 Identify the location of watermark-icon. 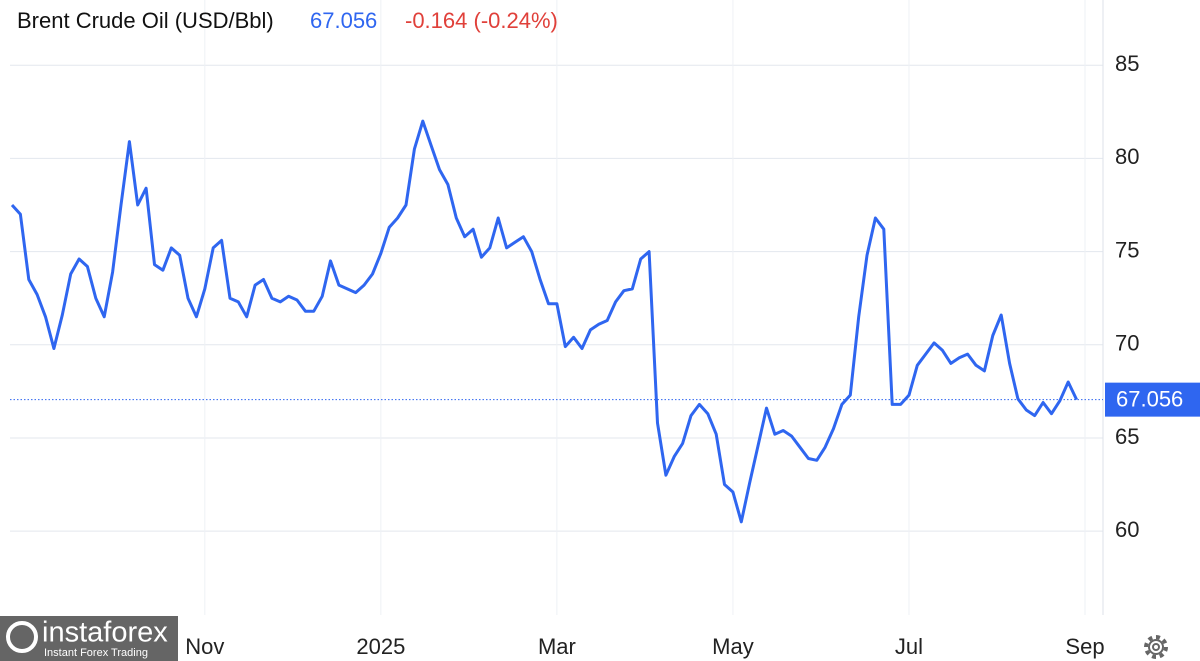
(22, 637).